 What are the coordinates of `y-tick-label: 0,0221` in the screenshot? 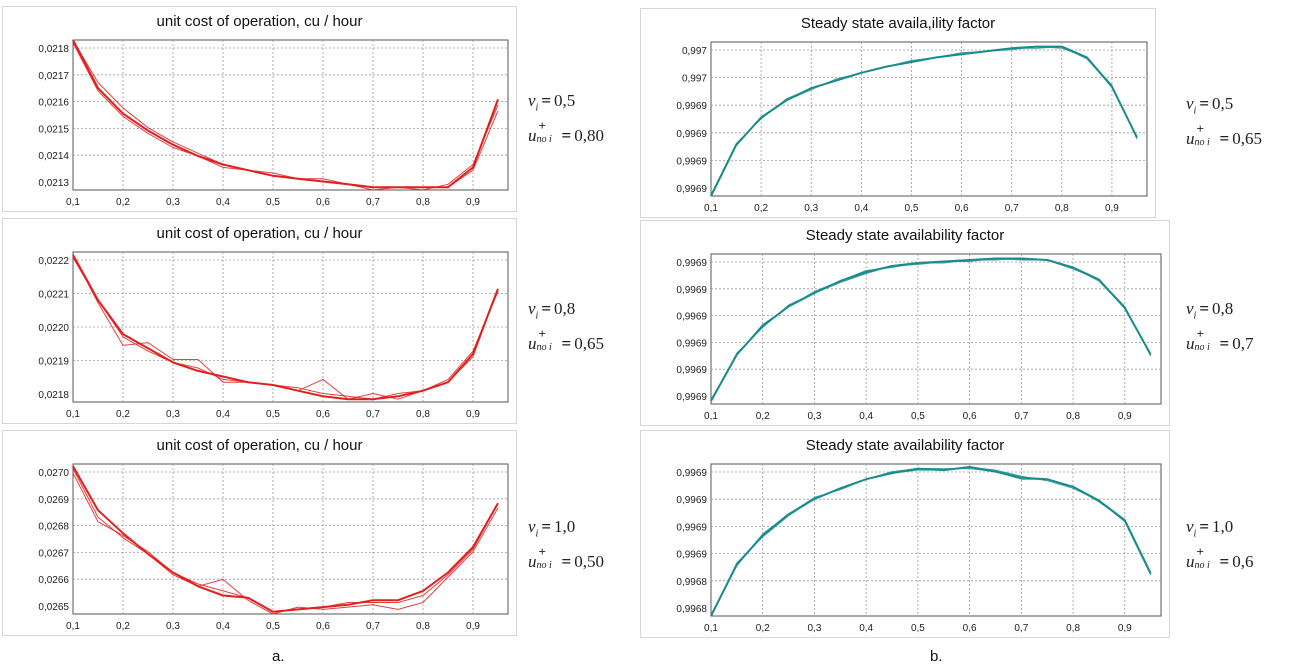 It's located at (53, 295).